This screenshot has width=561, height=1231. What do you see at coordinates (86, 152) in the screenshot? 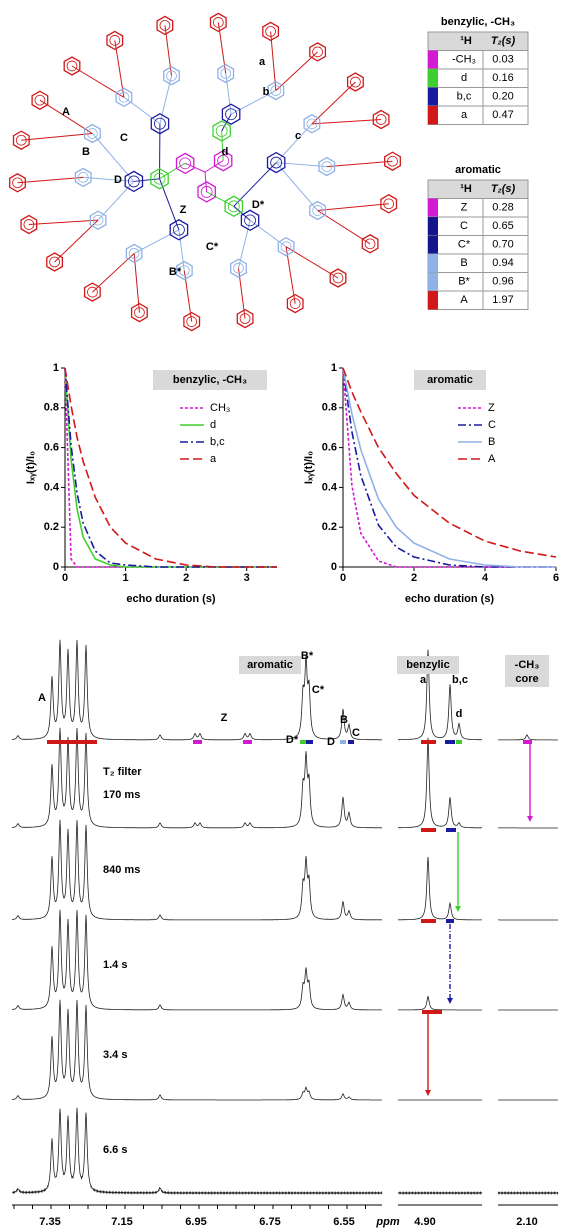
I see `molecule-label: B` at bounding box center [86, 152].